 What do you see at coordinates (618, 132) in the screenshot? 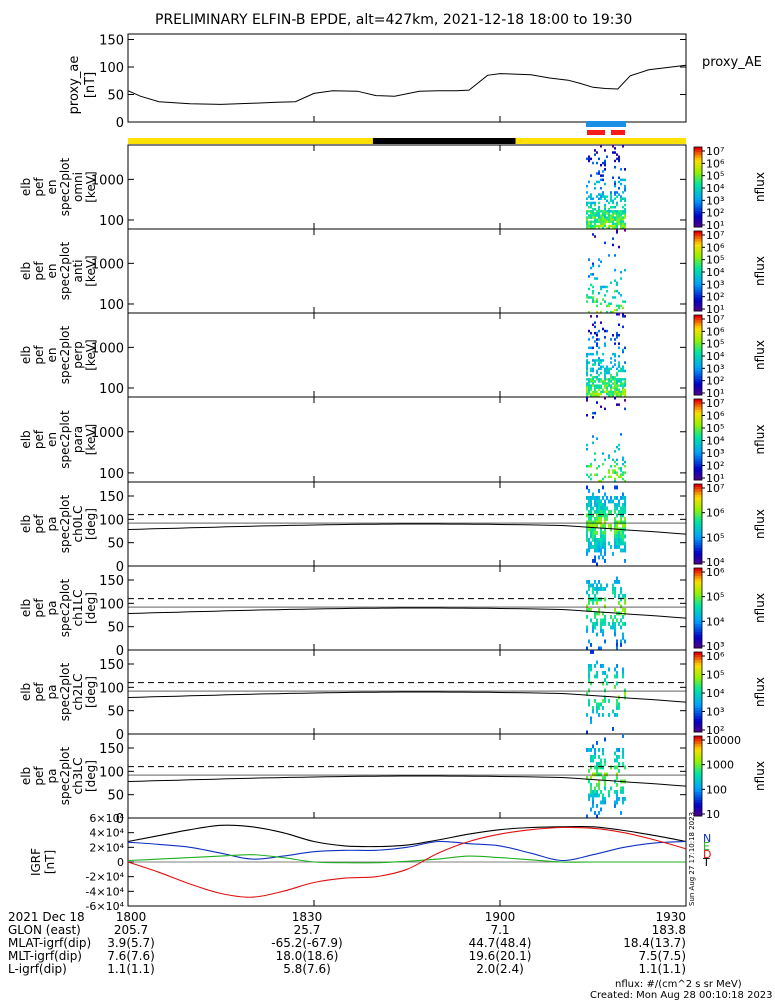
I see `burst-bar` at bounding box center [618, 132].